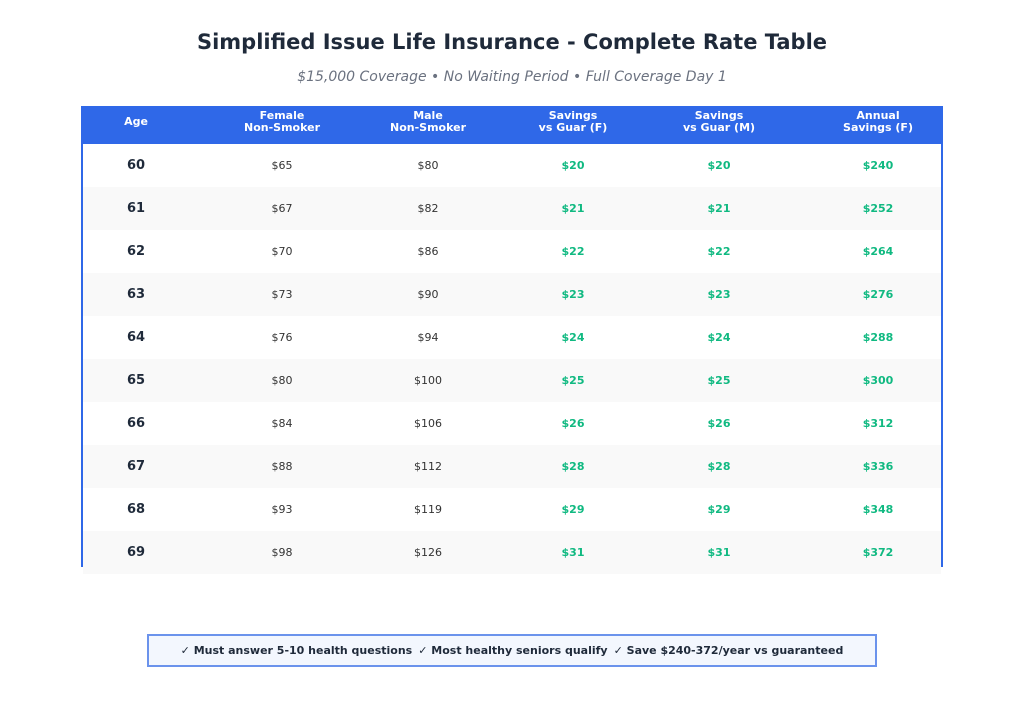 The width and height of the screenshot is (1024, 726). What do you see at coordinates (428, 423) in the screenshot?
I see `cell-male-non-smoker: $106` at bounding box center [428, 423].